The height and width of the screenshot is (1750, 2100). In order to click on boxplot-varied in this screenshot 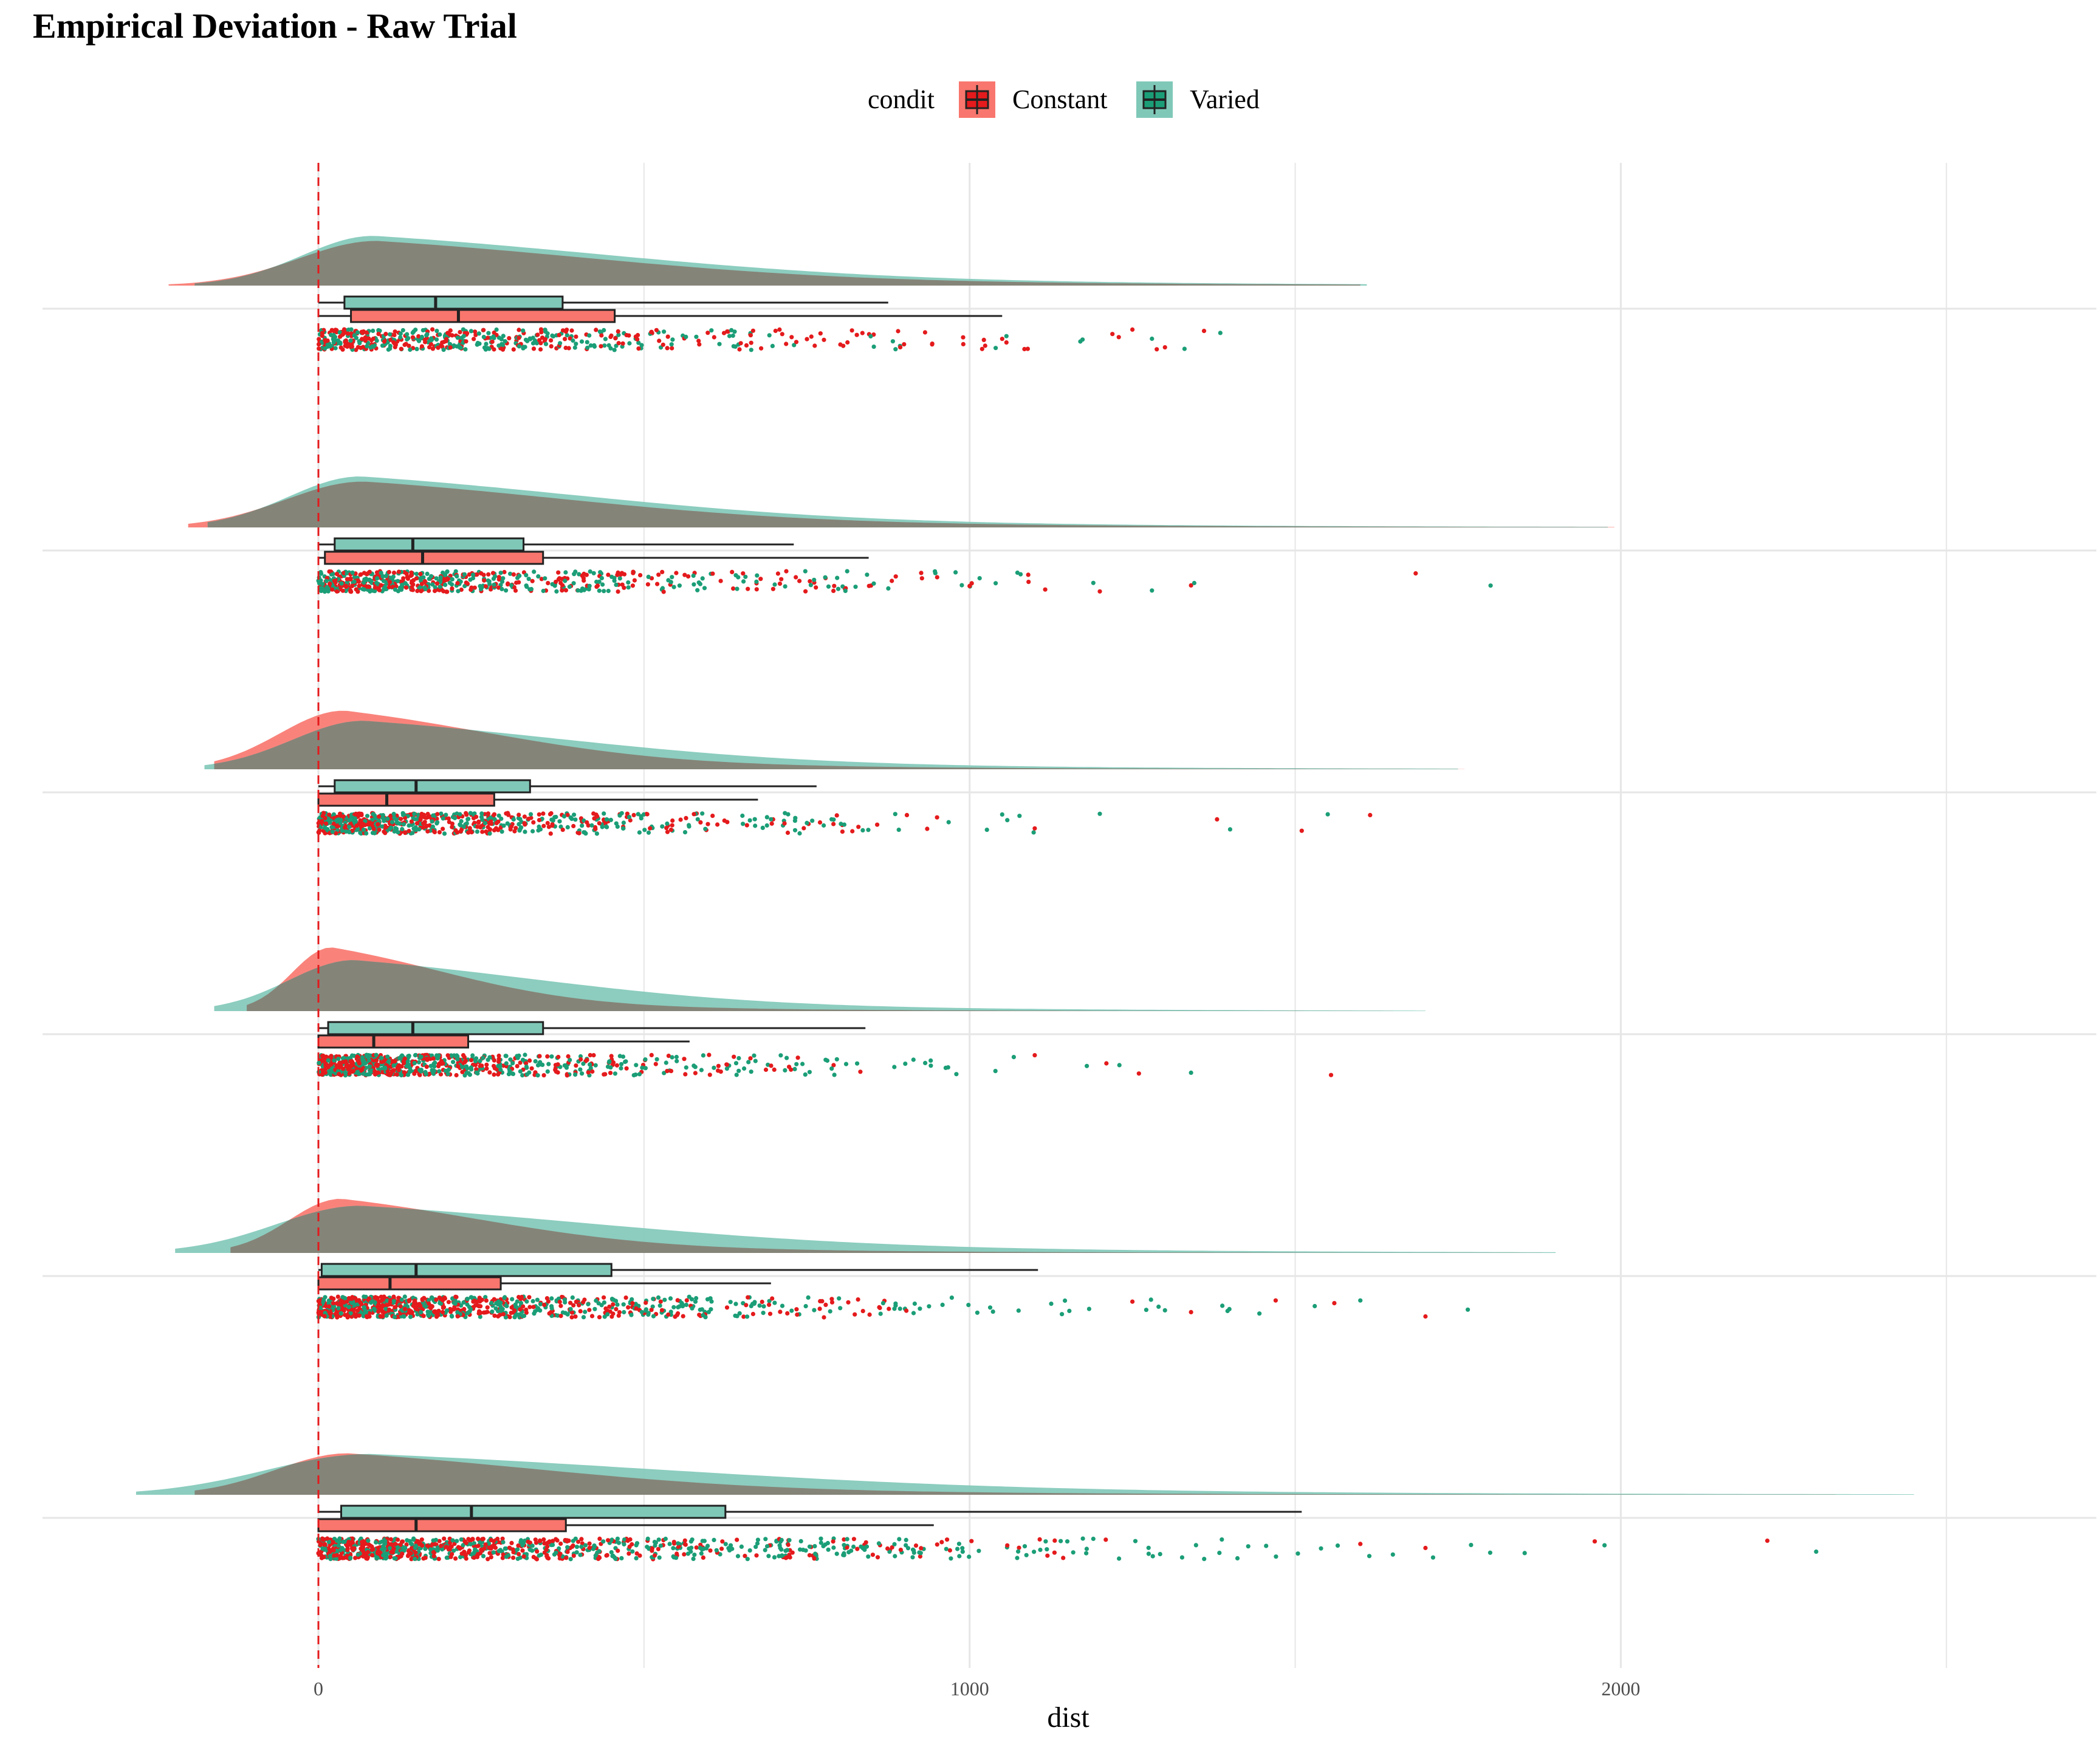, I will do `click(678, 1270)`.